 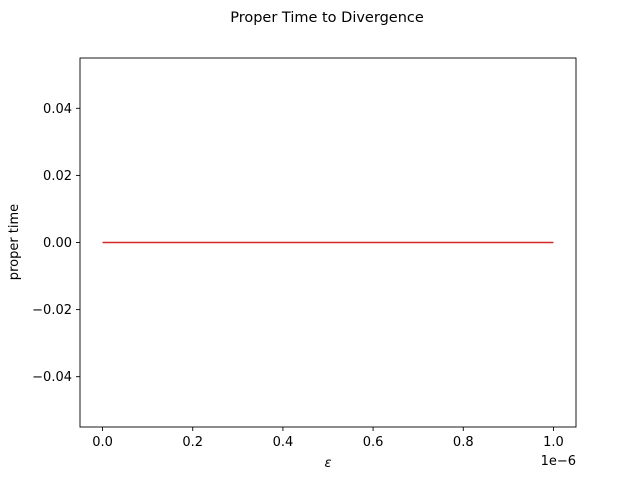 What do you see at coordinates (14, 242) in the screenshot?
I see `y-axis-label: proper time` at bounding box center [14, 242].